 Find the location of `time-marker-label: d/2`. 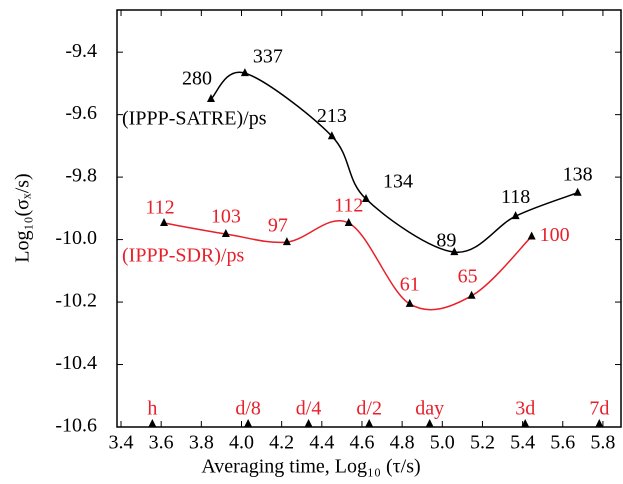

time-marker-label: d/2 is located at coordinates (369, 409).